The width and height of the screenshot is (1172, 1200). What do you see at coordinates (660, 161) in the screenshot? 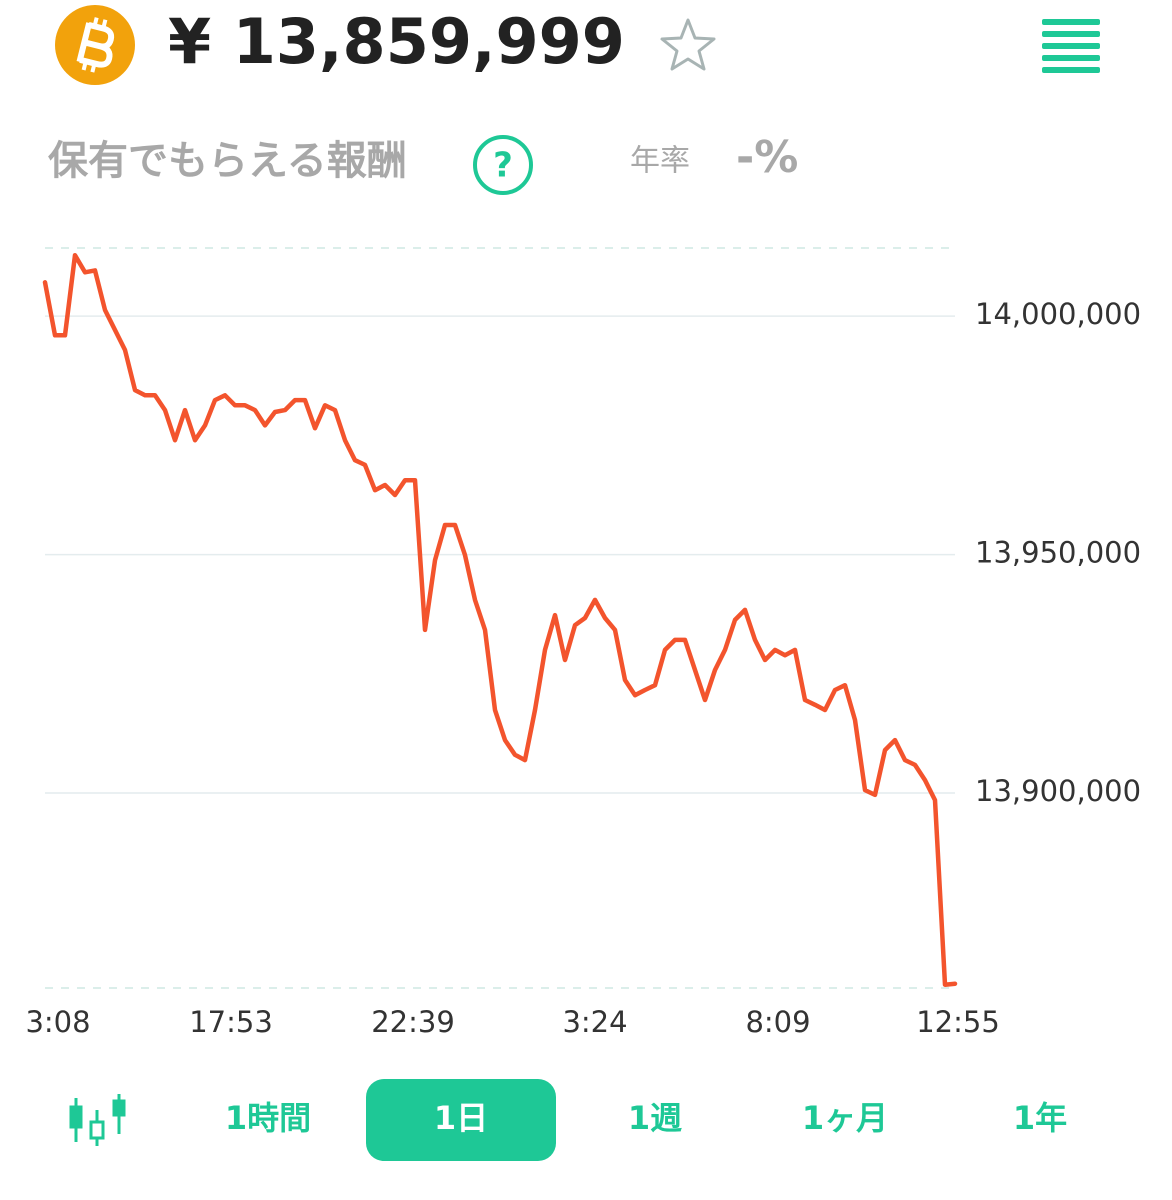
I see `annual-label: 年率` at bounding box center [660, 161].